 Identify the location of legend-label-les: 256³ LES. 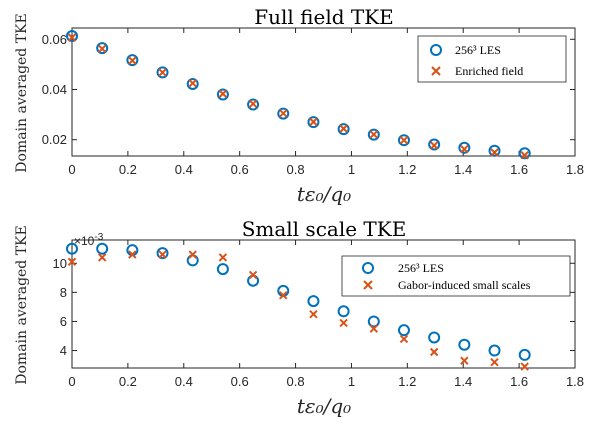
(421, 268).